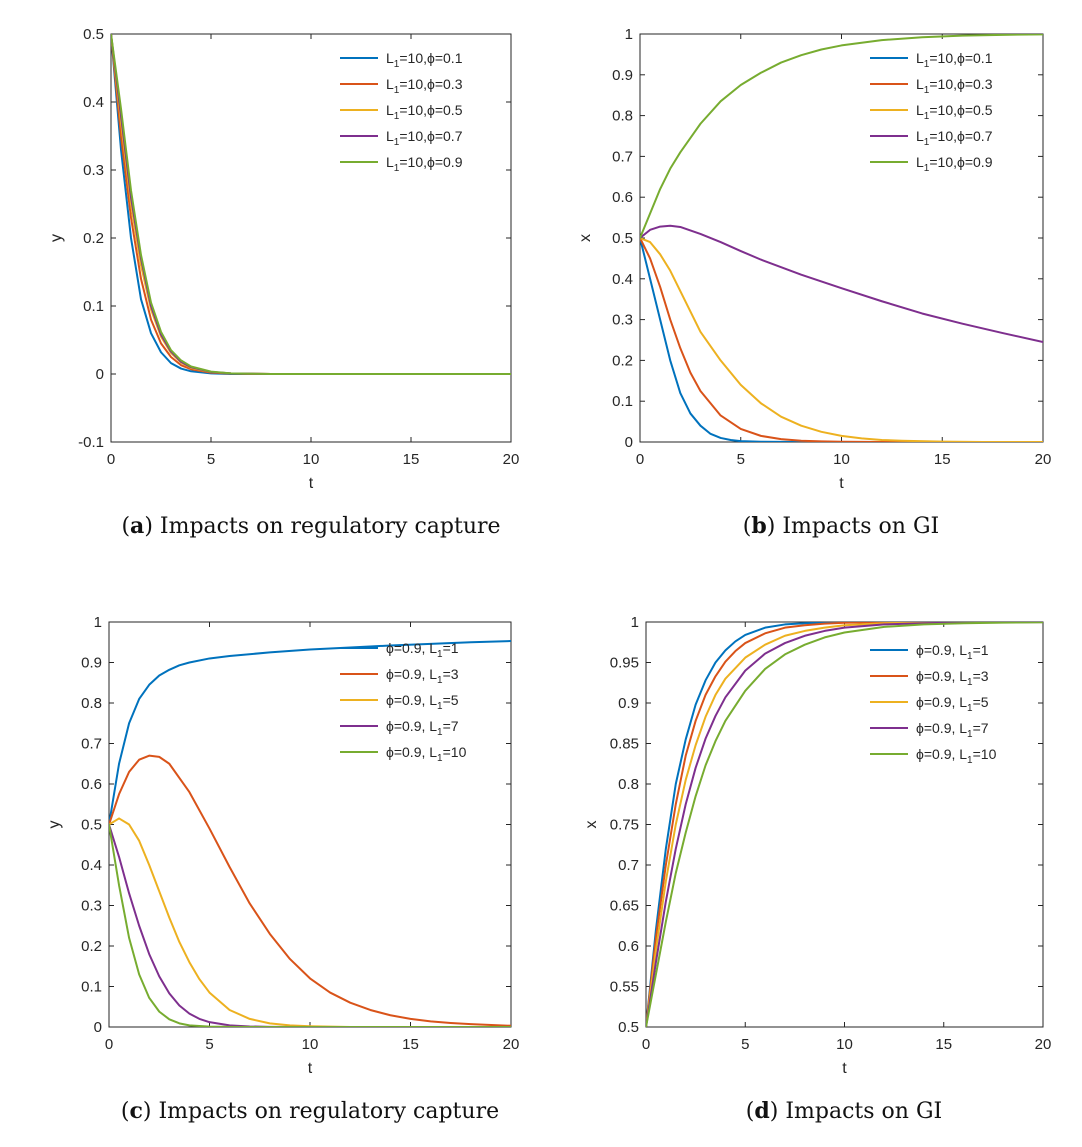 This screenshot has width=1082, height=1147. I want to click on y-tick-label: 0.65, so click(624, 906).